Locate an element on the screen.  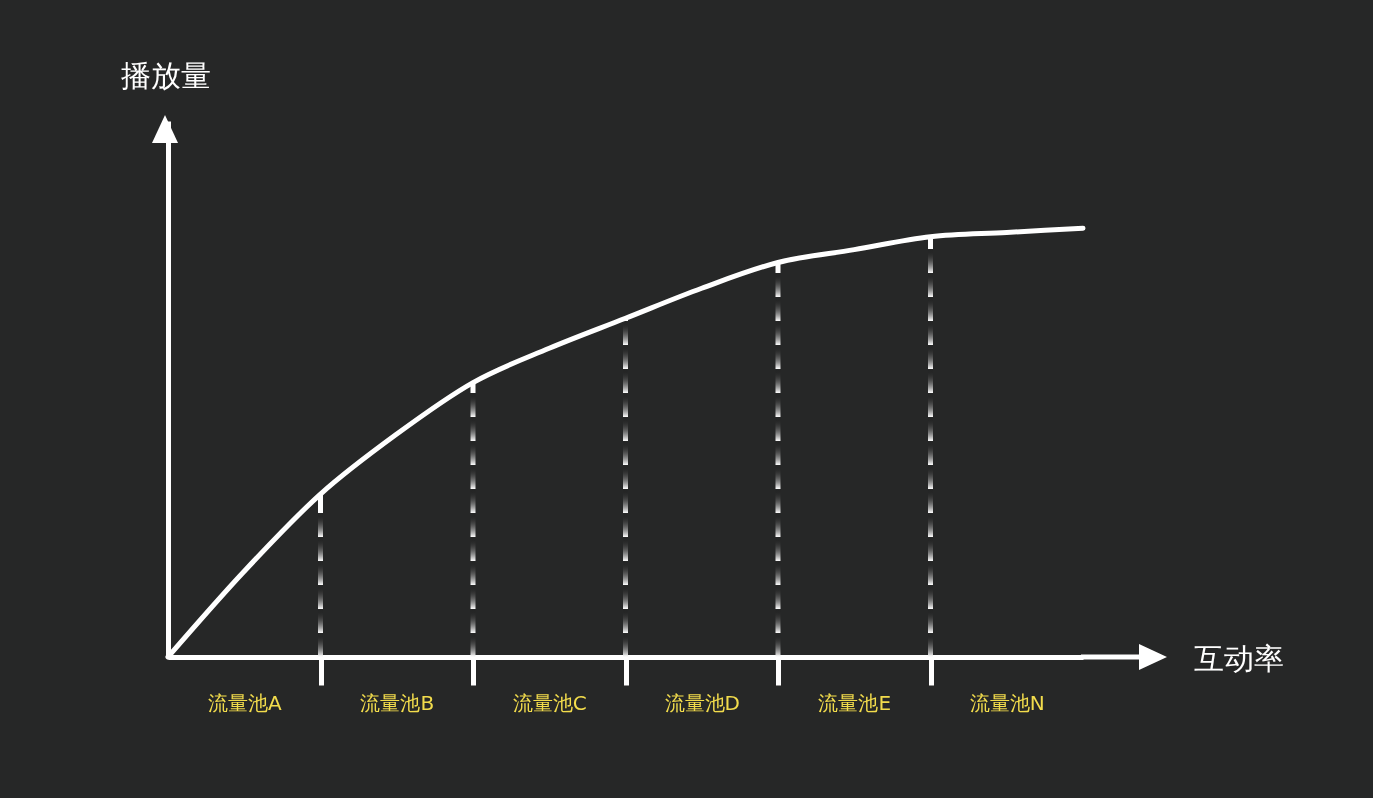
x-tick-label: 流量池D is located at coordinates (702, 702).